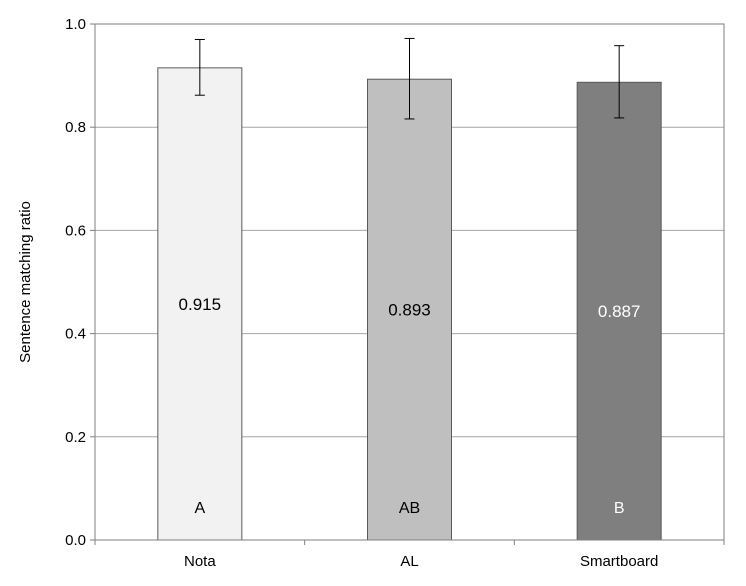  What do you see at coordinates (409, 78) in the screenshot?
I see `error-bars-group` at bounding box center [409, 78].